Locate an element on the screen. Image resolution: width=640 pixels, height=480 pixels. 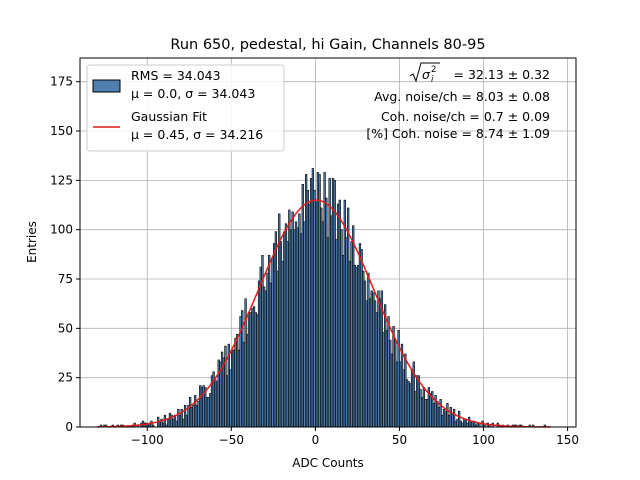
y-tick-label: 0 is located at coordinates (69, 427).